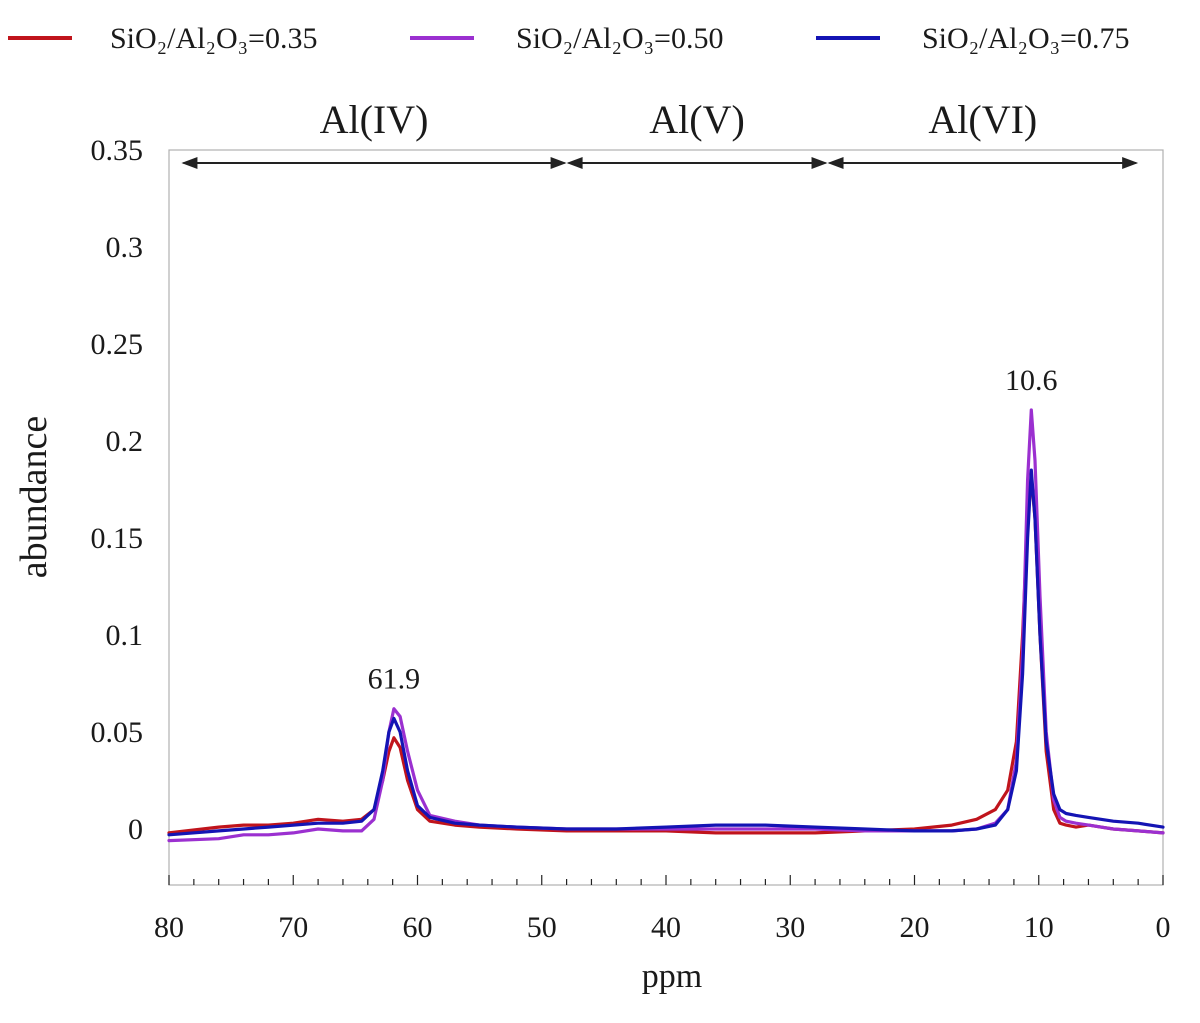 Image resolution: width=1200 pixels, height=1023 pixels. I want to click on region-label: Al(VI), so click(982, 119).